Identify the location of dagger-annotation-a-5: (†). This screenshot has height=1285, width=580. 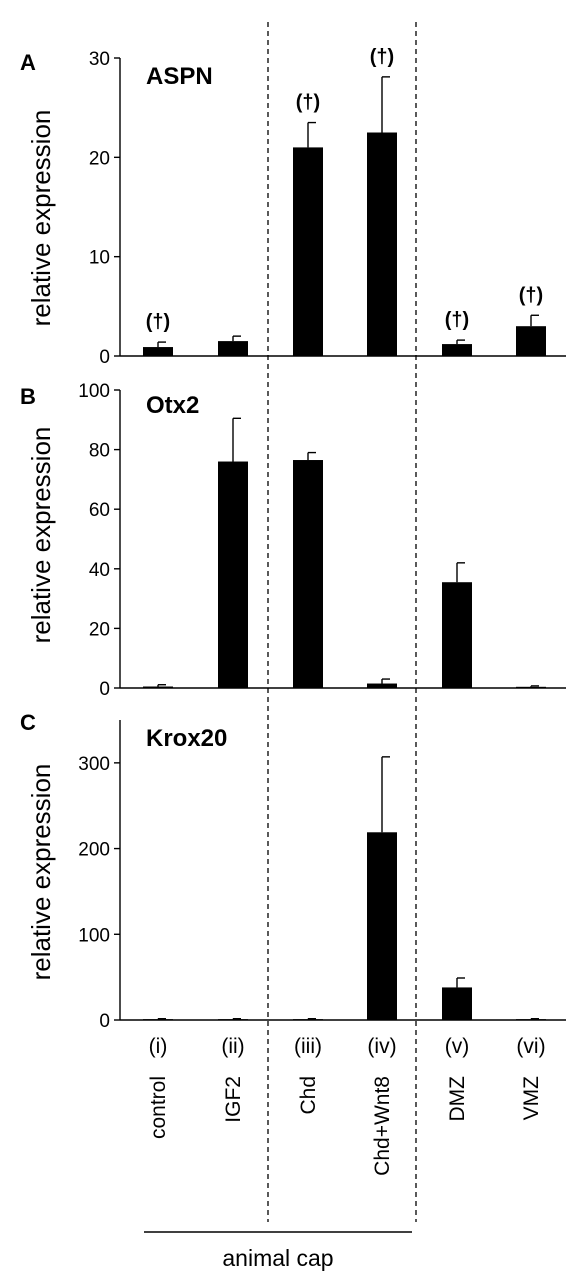
(457, 320).